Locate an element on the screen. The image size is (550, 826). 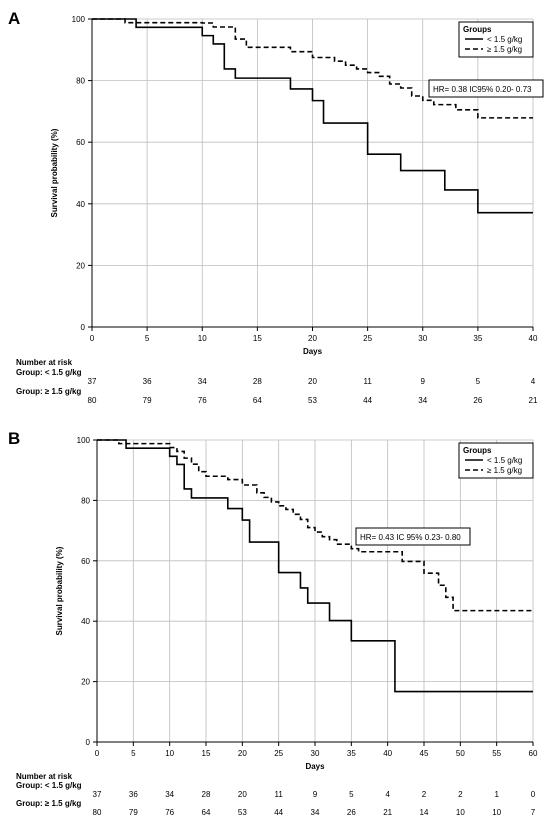
x-tick-label: 0 is located at coordinates (92, 338).